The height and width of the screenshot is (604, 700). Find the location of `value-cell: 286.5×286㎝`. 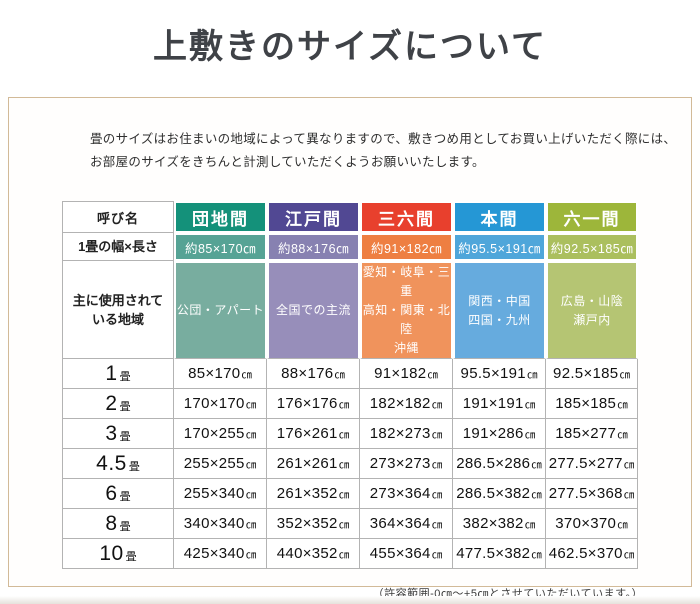

value-cell: 286.5×286㎝ is located at coordinates (499, 464).